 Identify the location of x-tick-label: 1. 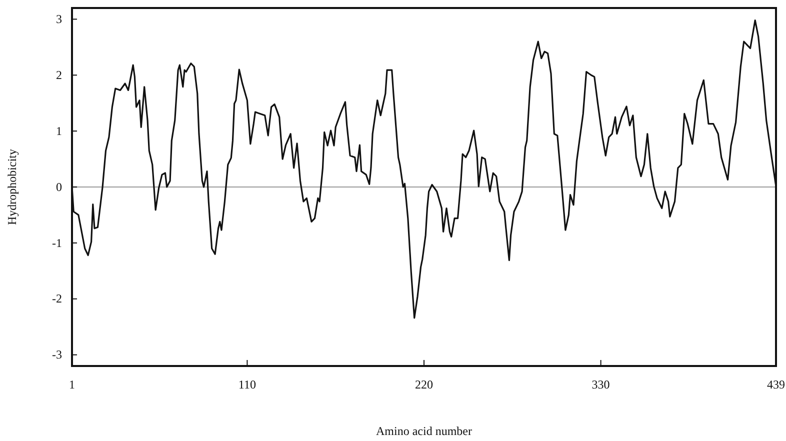
(72, 385).